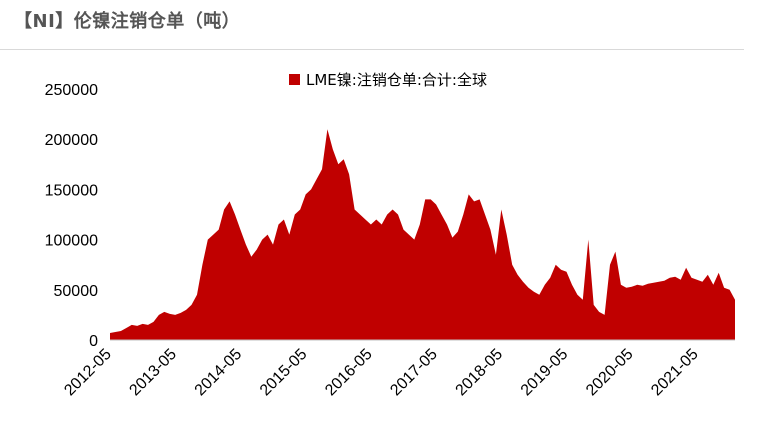 The height and width of the screenshot is (437, 764). I want to click on legend: LME镍:注销仓单:合计:全球, so click(388, 80).